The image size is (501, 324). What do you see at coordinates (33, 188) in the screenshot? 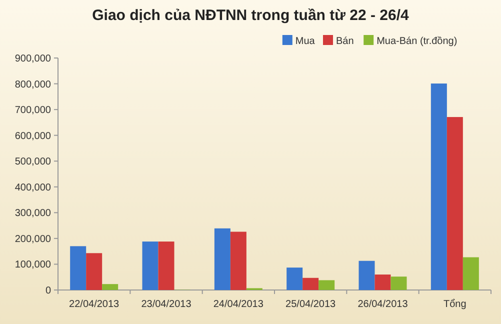
I see `y-tick-label: 400,000` at bounding box center [33, 188].